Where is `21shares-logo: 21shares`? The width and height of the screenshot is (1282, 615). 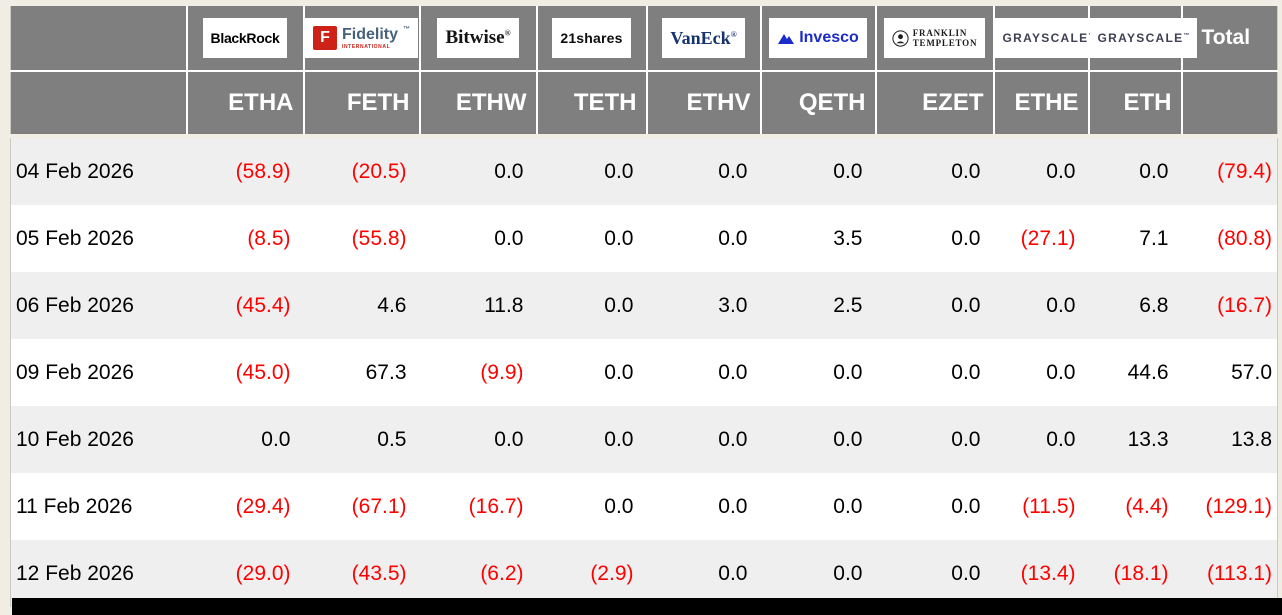
21shares-logo: 21shares is located at coordinates (591, 38).